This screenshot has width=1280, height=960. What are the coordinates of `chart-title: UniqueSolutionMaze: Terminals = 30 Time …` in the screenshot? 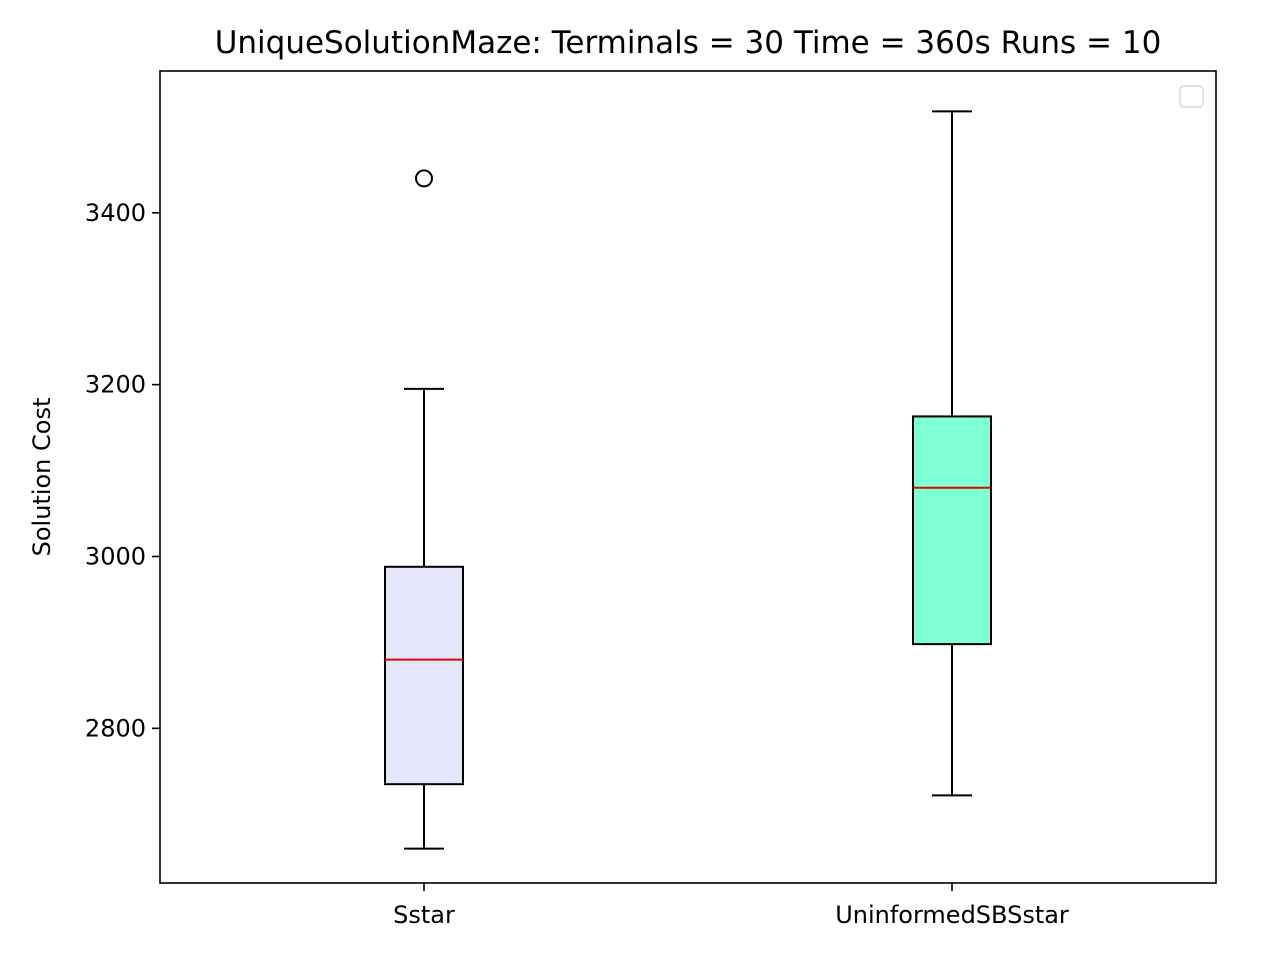 It's located at (688, 43).